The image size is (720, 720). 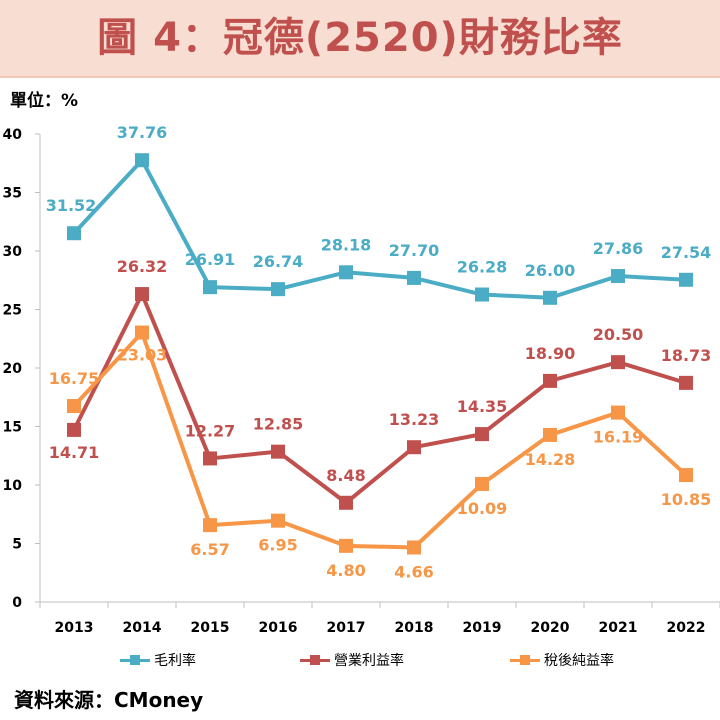 What do you see at coordinates (482, 628) in the screenshot?
I see `x-tick-label: 2019` at bounding box center [482, 628].